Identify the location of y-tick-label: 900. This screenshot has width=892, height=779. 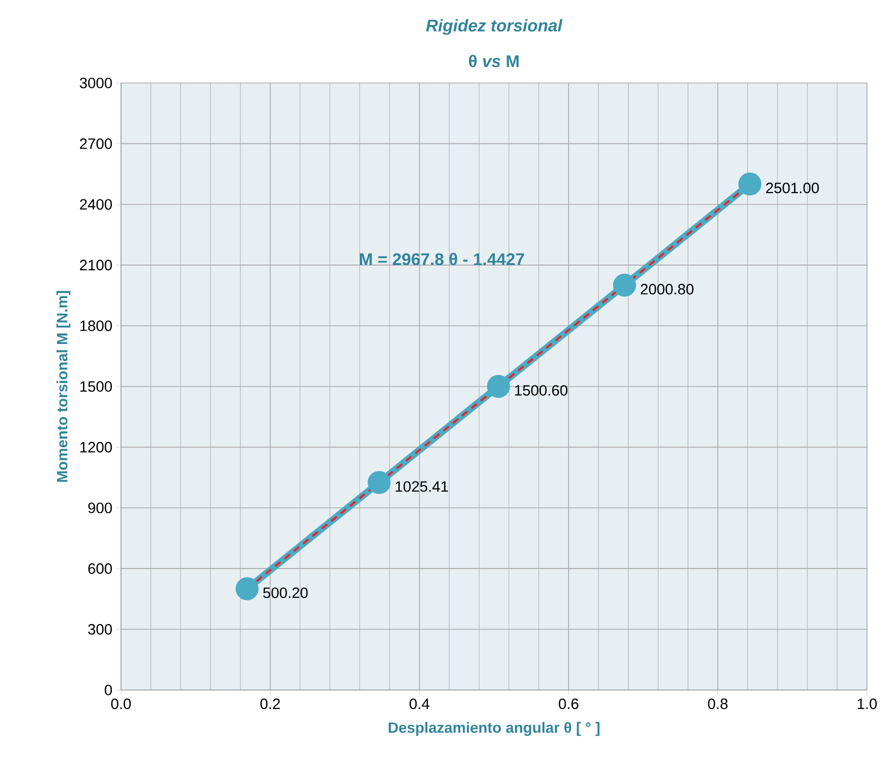
(100, 508).